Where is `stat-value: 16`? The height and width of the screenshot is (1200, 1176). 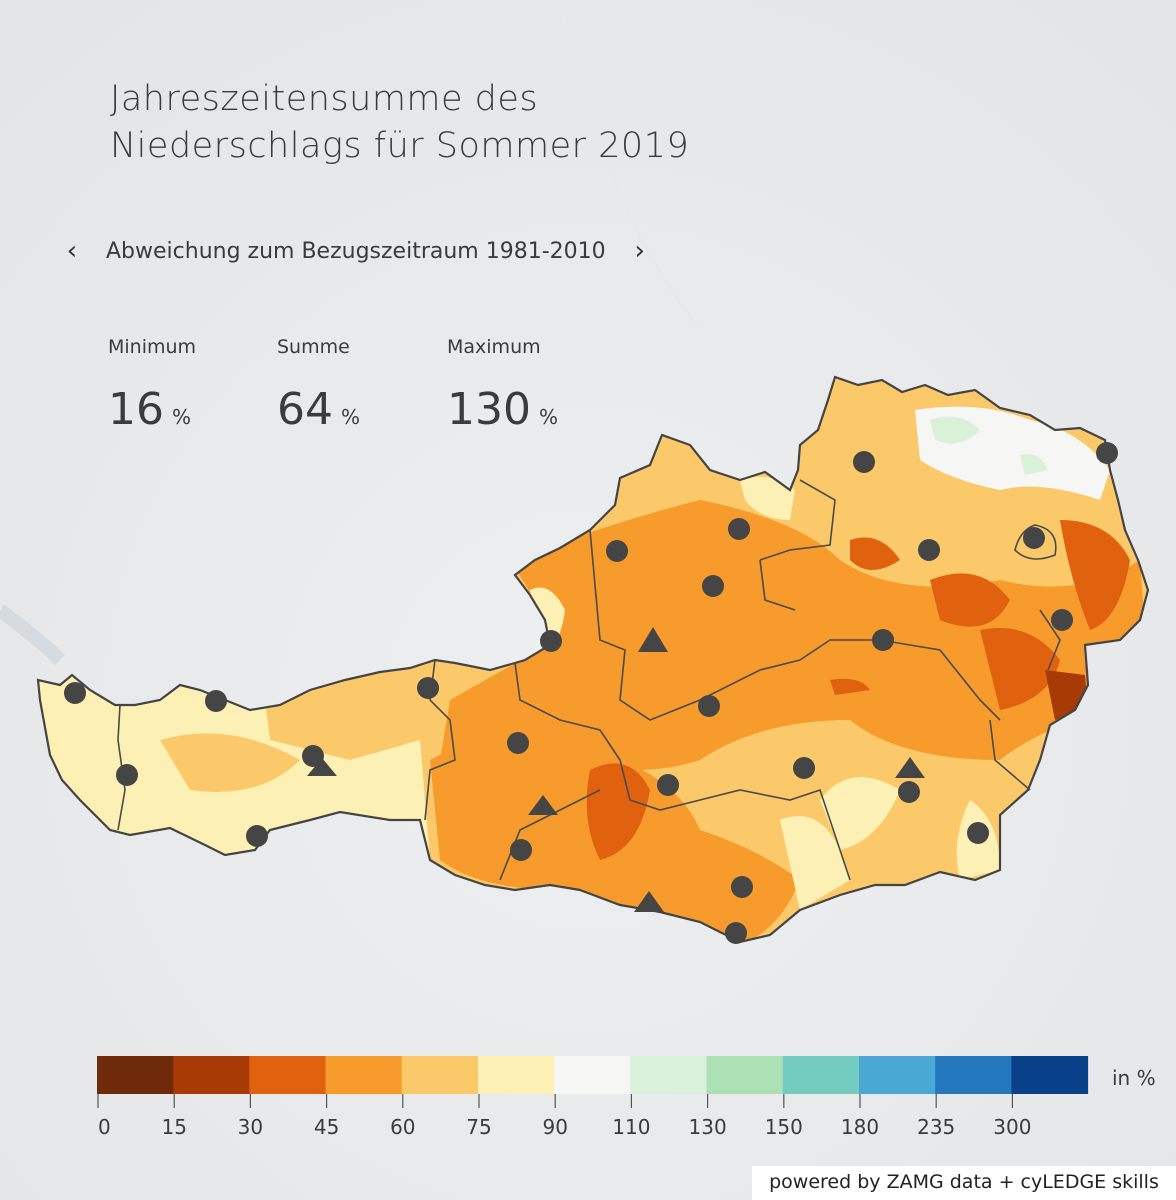 stat-value: 16 is located at coordinates (136, 409).